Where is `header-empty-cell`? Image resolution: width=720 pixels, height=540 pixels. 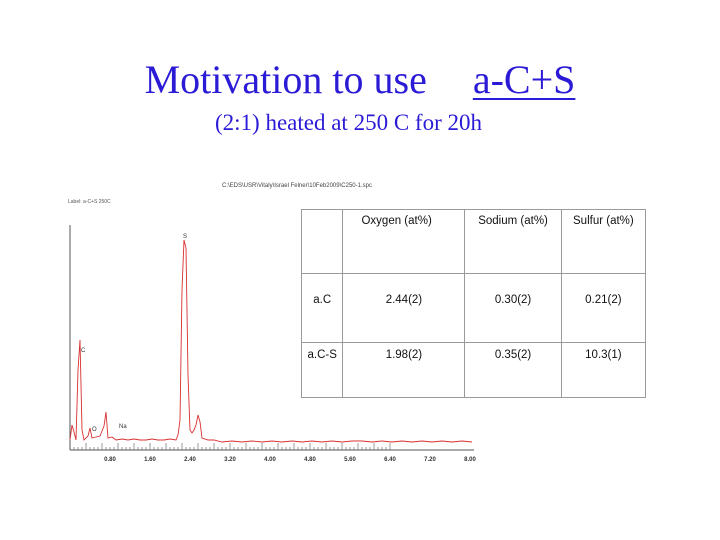 header-empty-cell is located at coordinates (322, 241).